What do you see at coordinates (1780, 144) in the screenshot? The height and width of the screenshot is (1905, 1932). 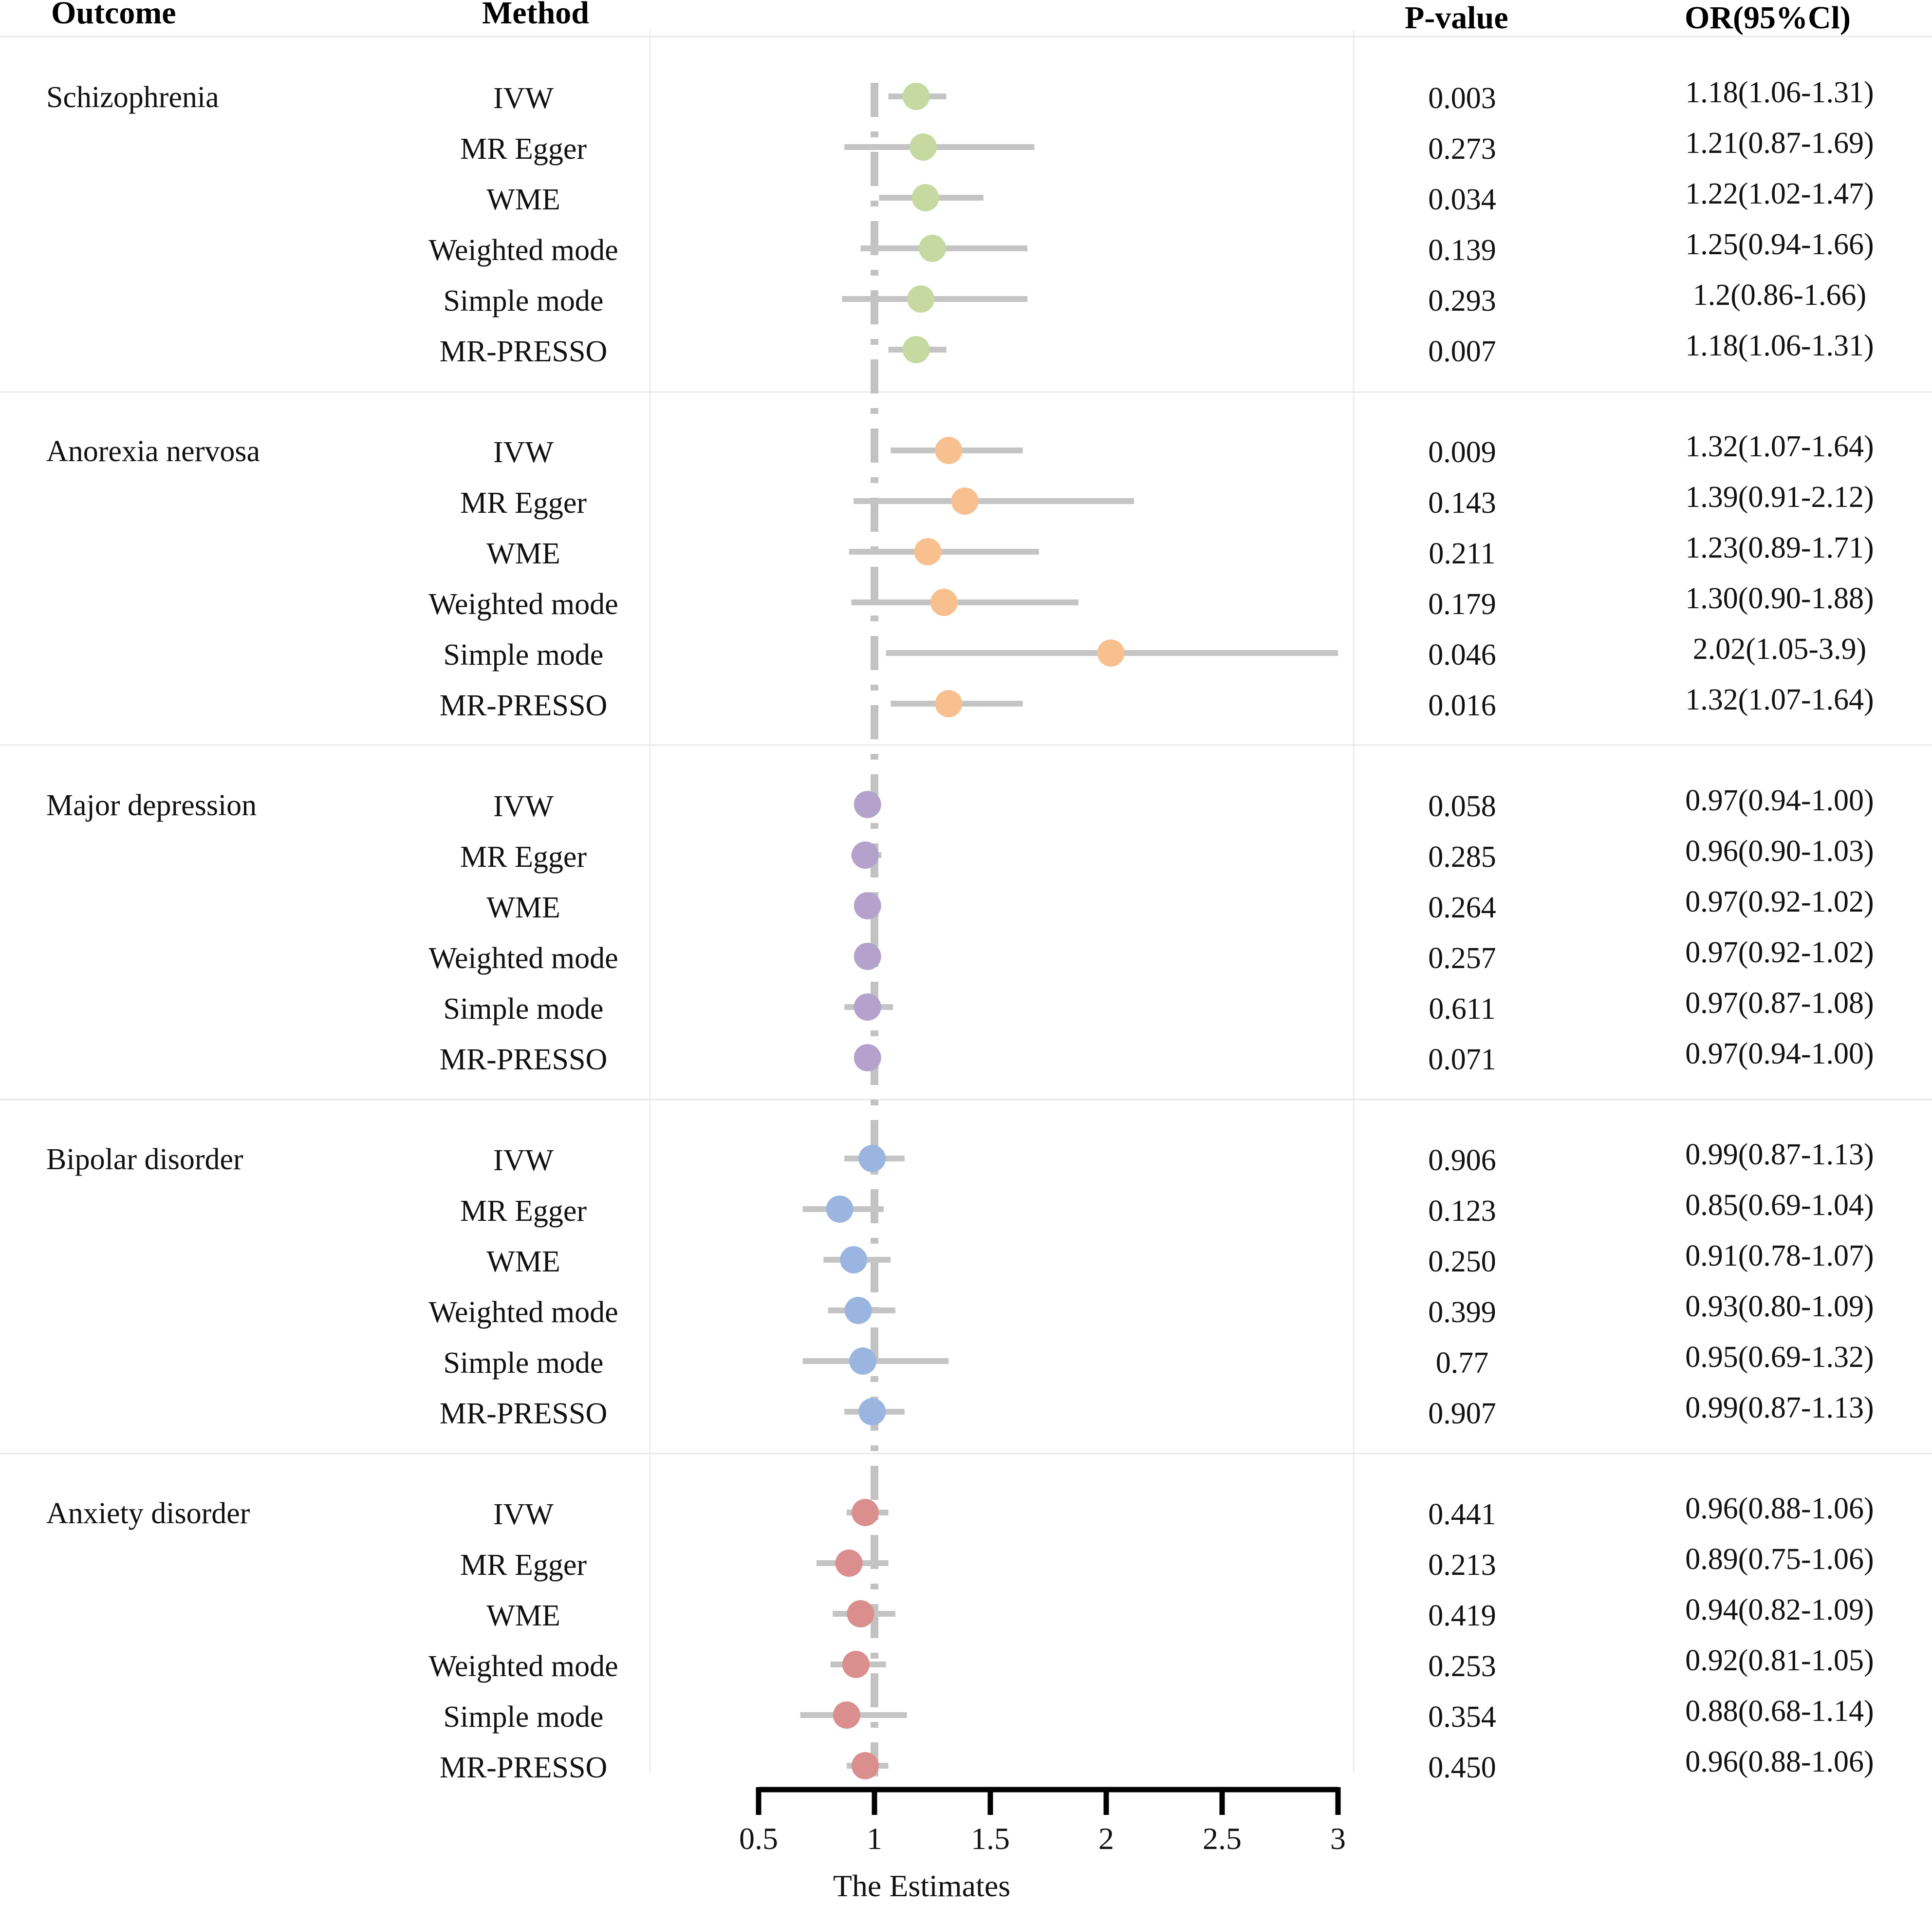 I see `or-ci-label: 1.21(0.87-1.69)` at bounding box center [1780, 144].